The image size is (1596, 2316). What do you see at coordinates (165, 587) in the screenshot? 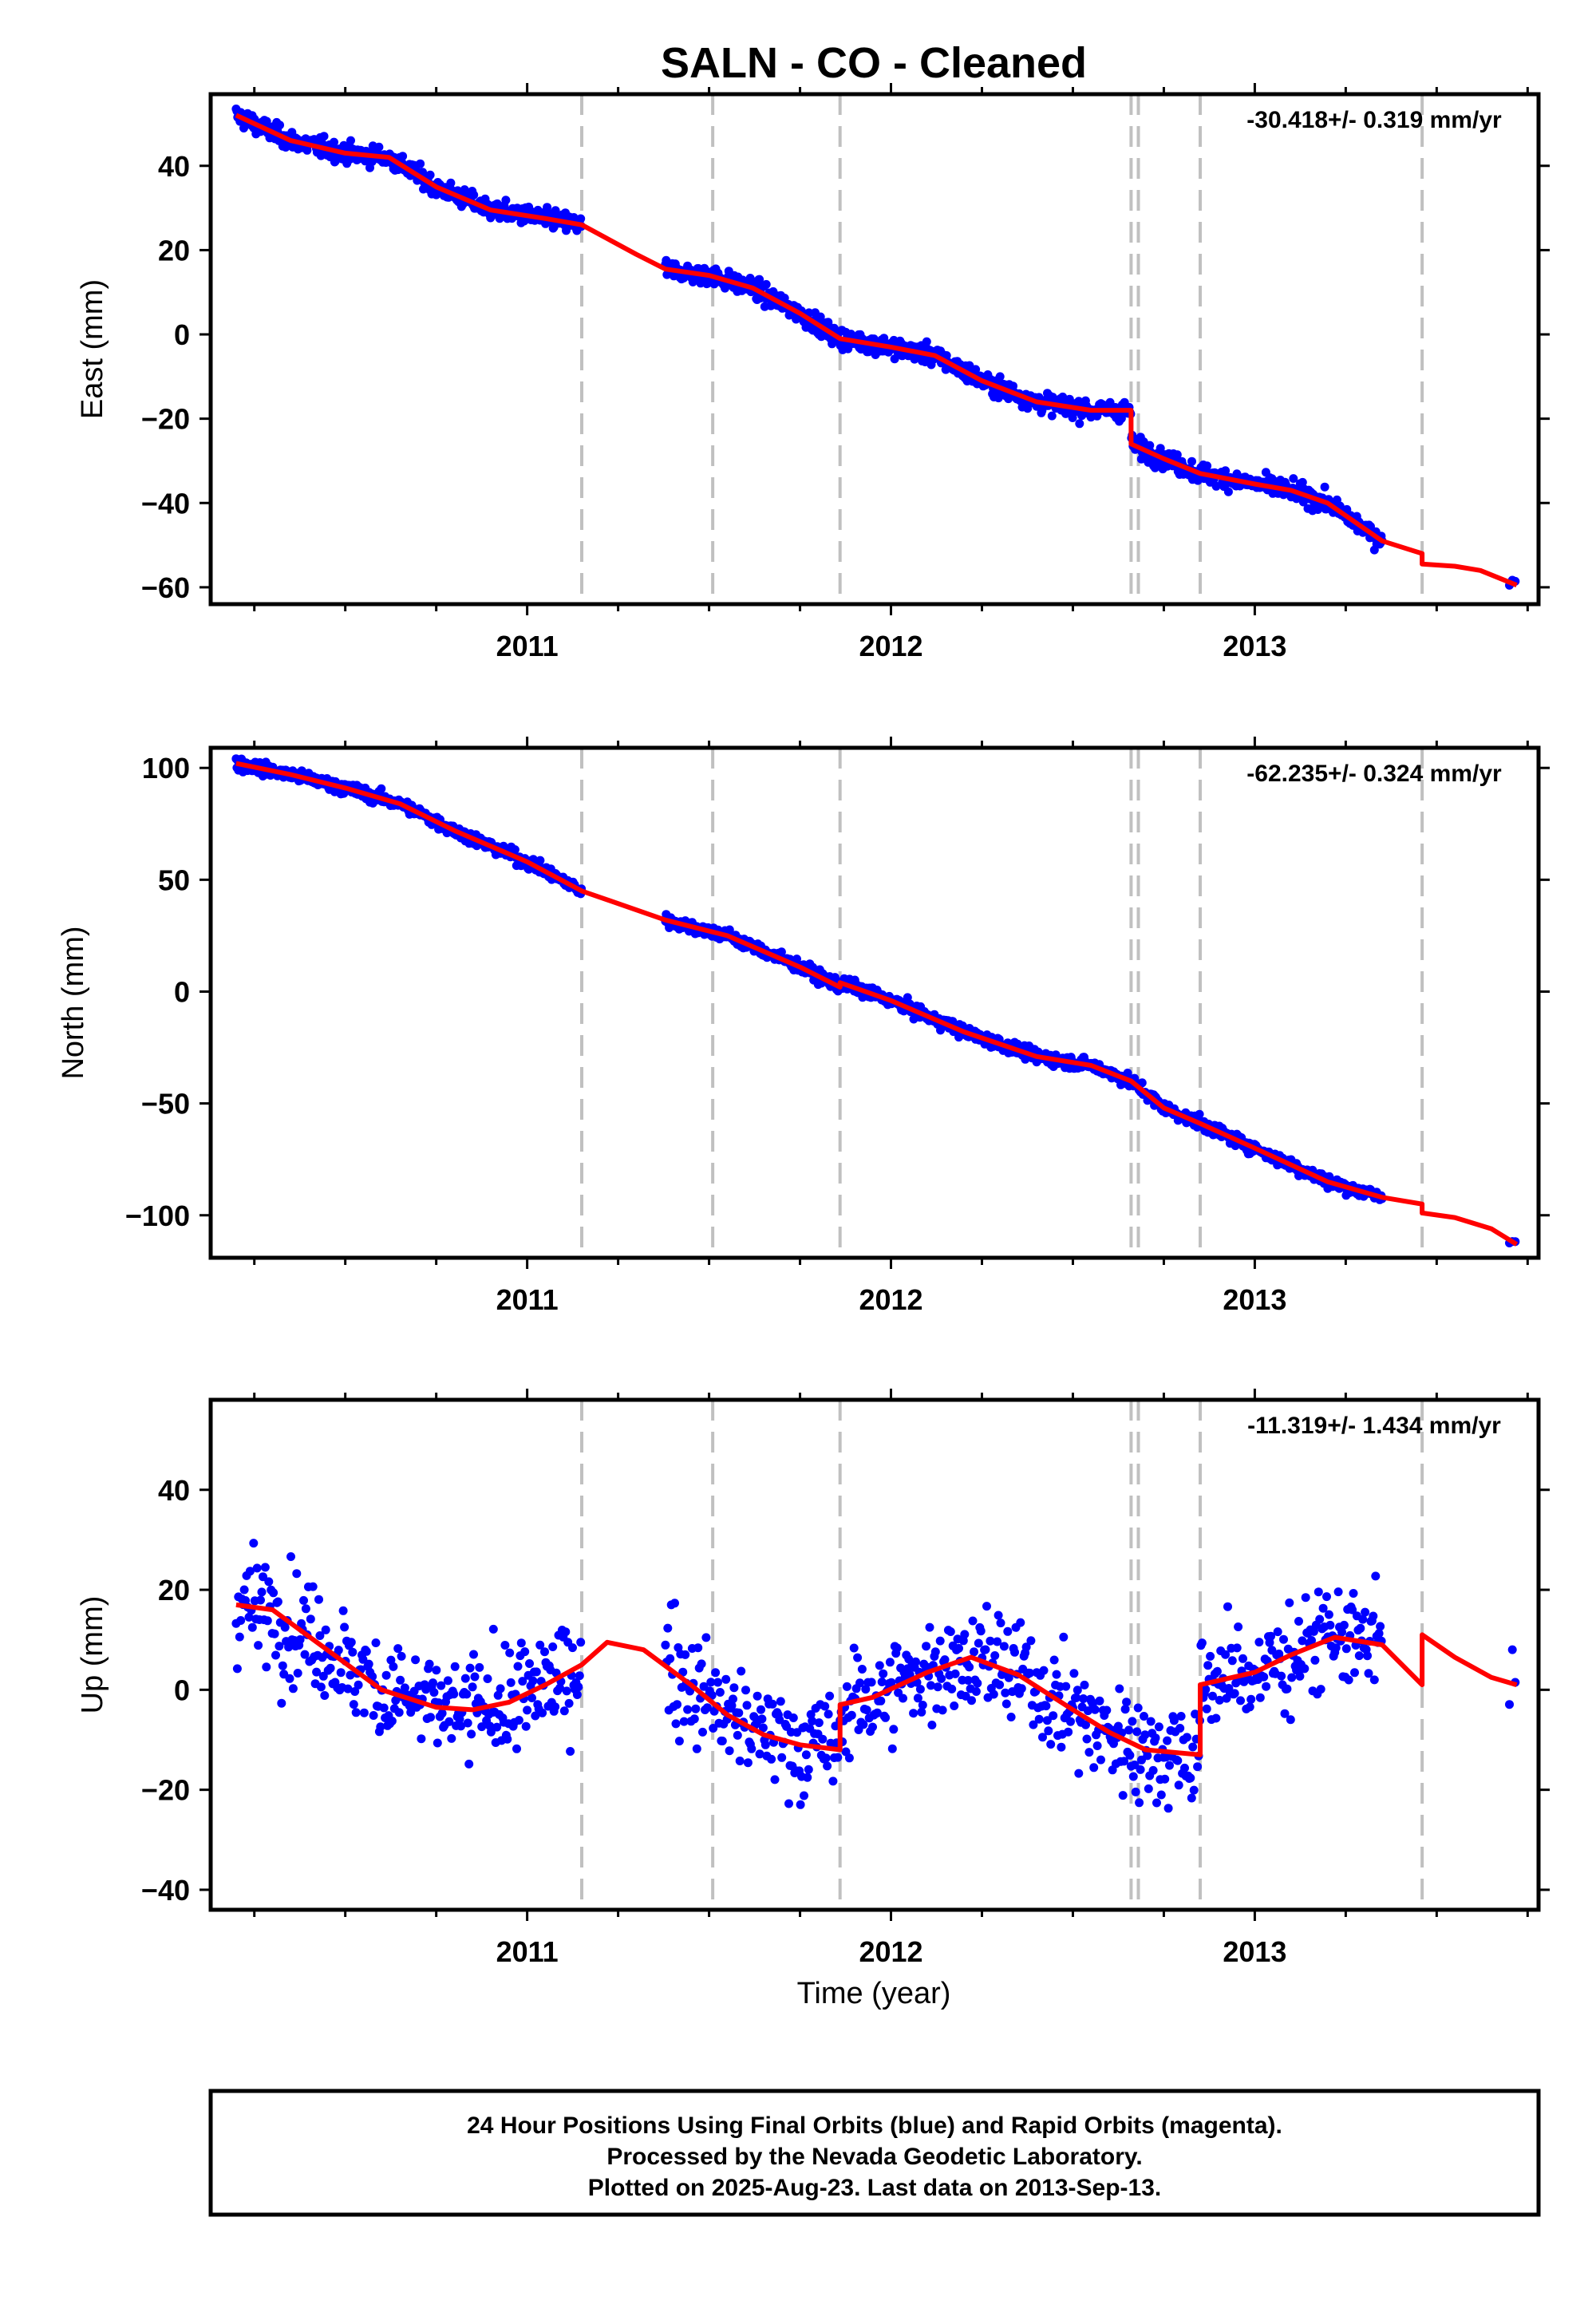
I see `y-tick-label: −60` at bounding box center [165, 587].